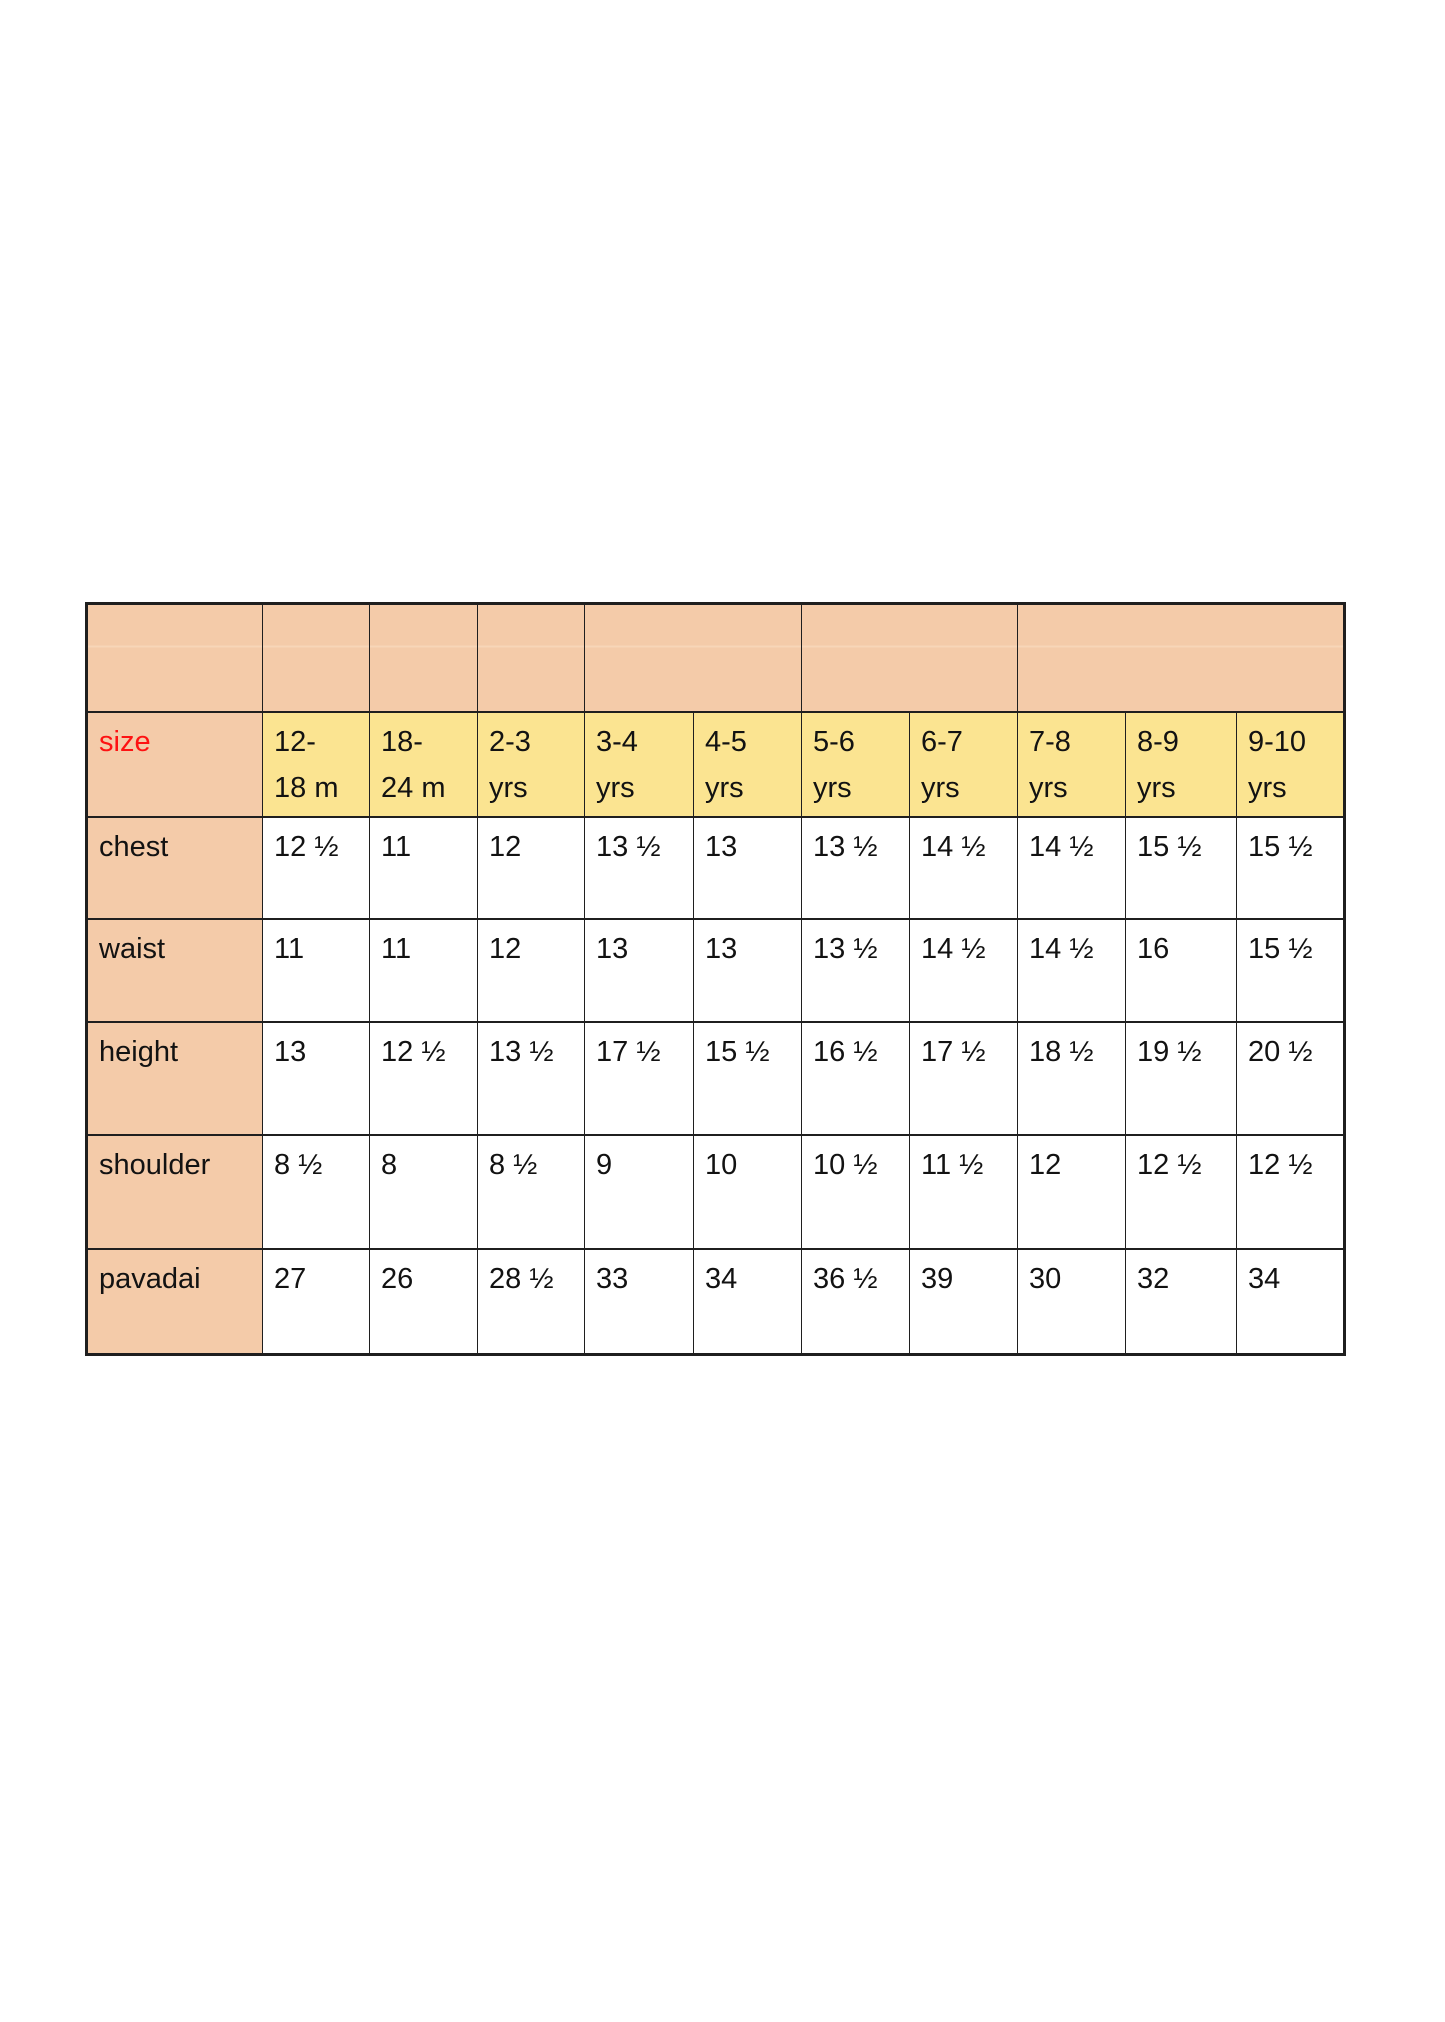 The image size is (1445, 2022). What do you see at coordinates (747, 764) in the screenshot?
I see `col-header-cell-4-5yrs: 4-5 yrs` at bounding box center [747, 764].